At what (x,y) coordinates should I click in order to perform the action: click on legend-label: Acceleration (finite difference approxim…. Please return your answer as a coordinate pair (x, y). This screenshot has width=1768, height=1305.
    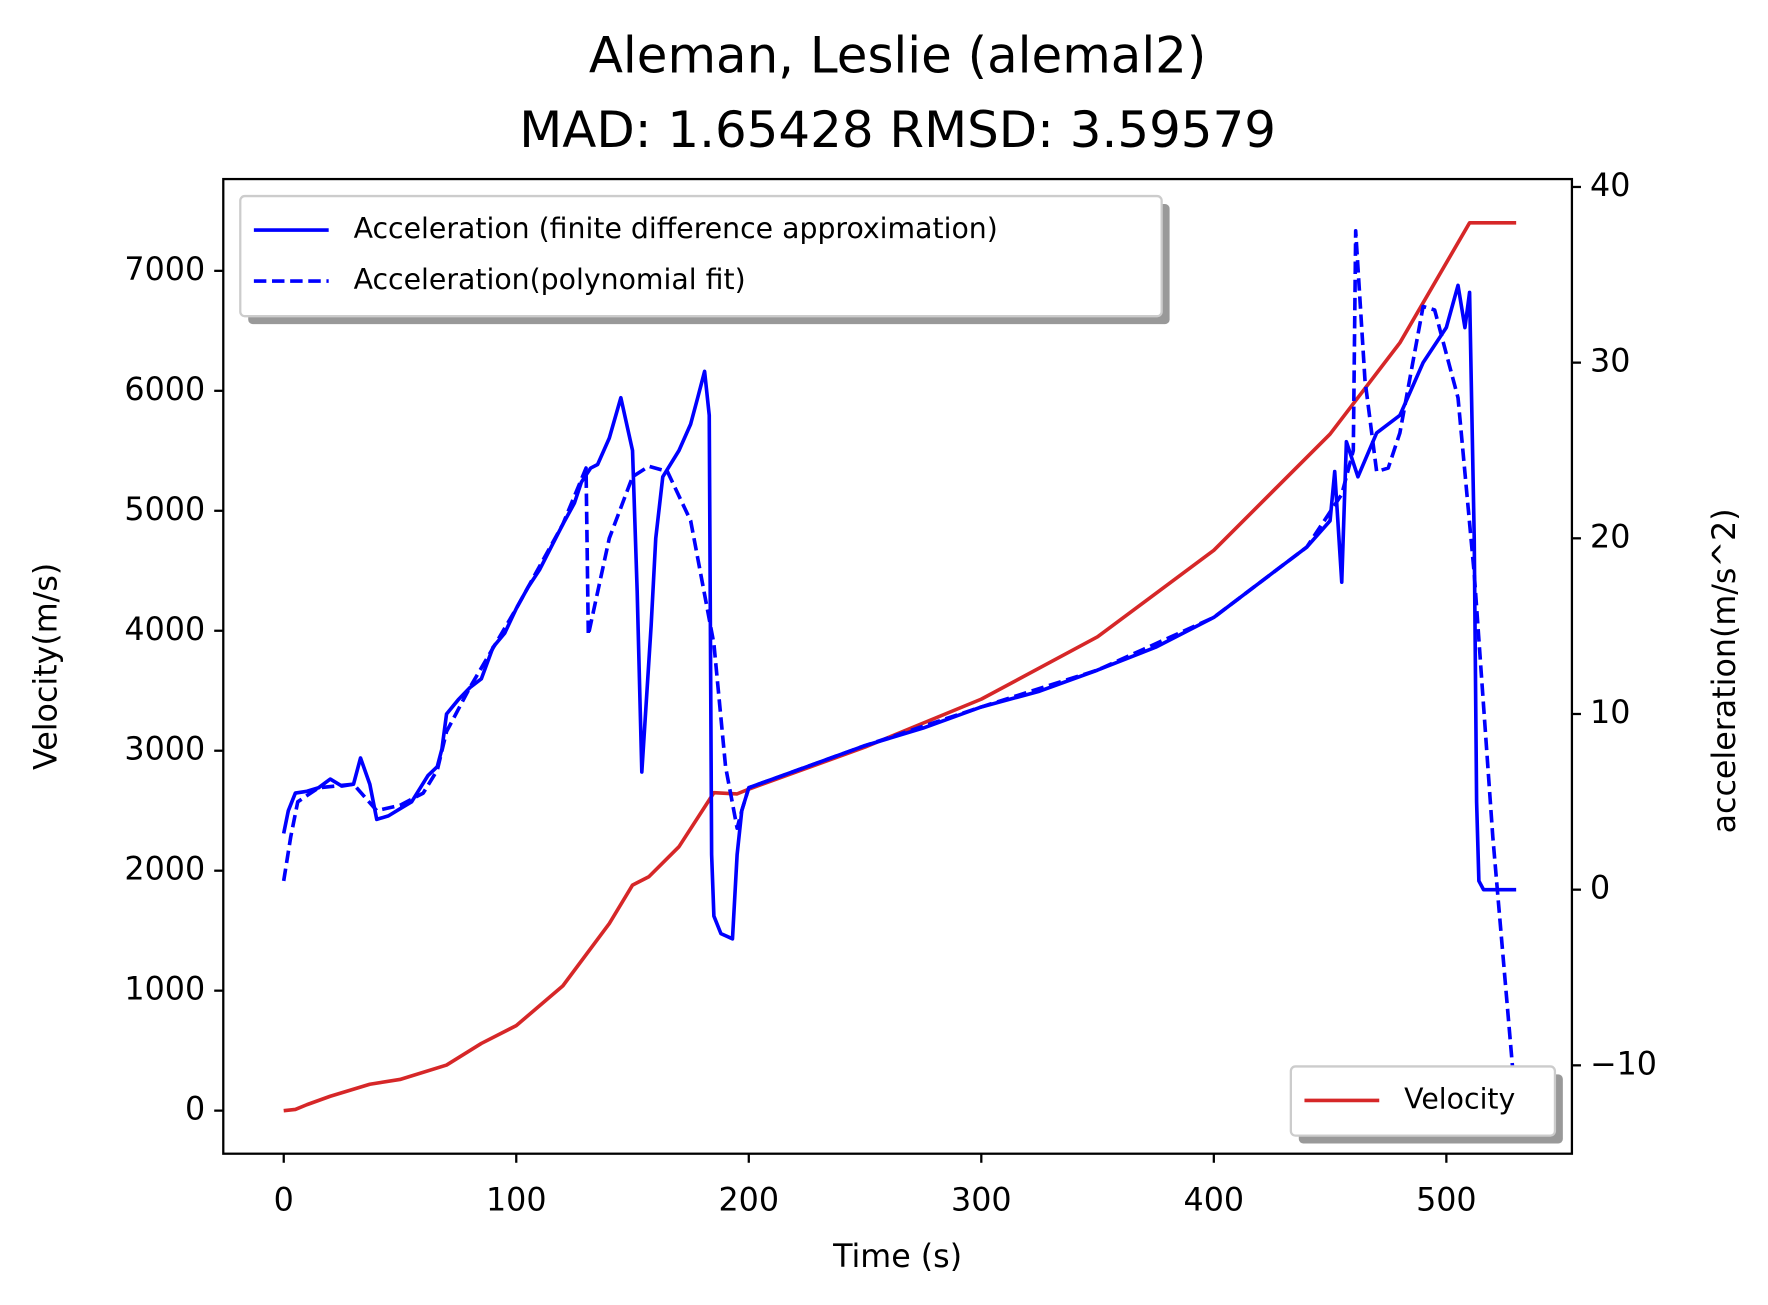
    Looking at the image, I should click on (676, 228).